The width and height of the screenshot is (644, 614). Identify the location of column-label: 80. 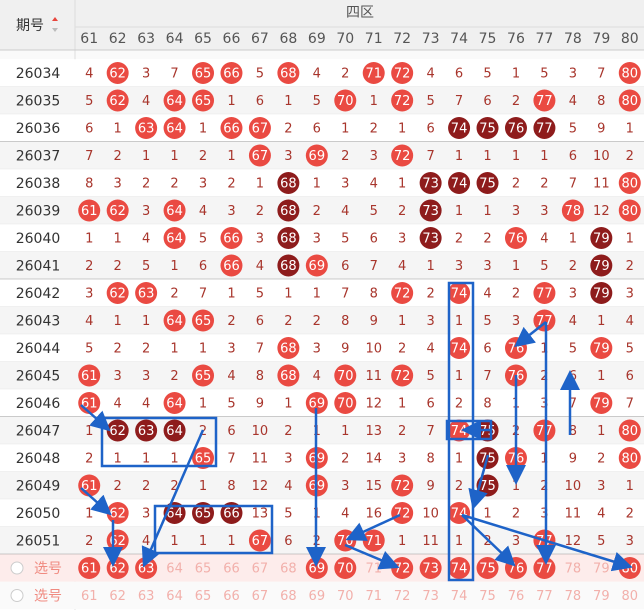
(630, 39).